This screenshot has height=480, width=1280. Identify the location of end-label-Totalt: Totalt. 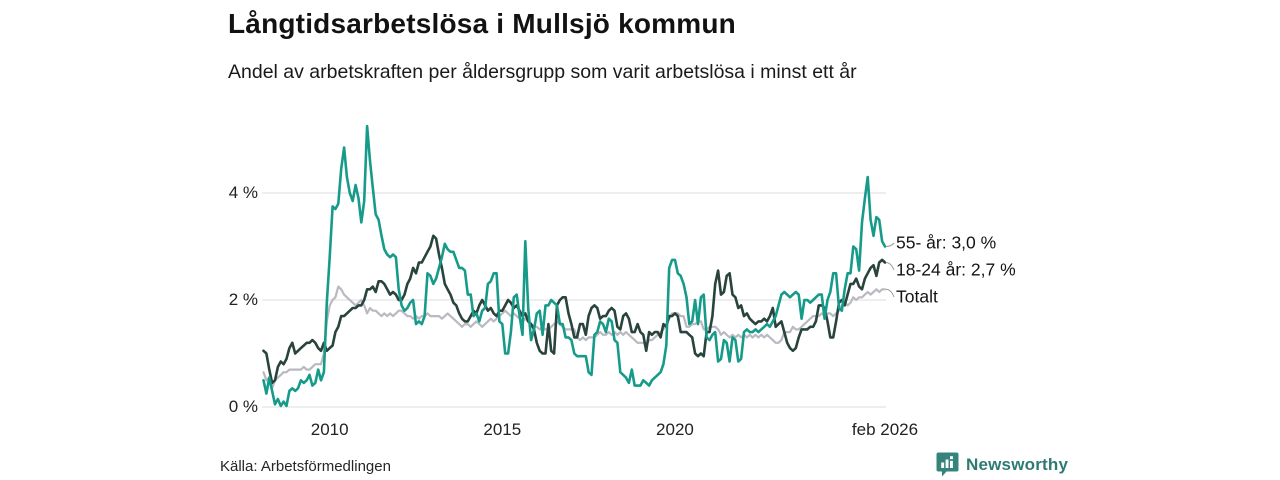
(917, 296).